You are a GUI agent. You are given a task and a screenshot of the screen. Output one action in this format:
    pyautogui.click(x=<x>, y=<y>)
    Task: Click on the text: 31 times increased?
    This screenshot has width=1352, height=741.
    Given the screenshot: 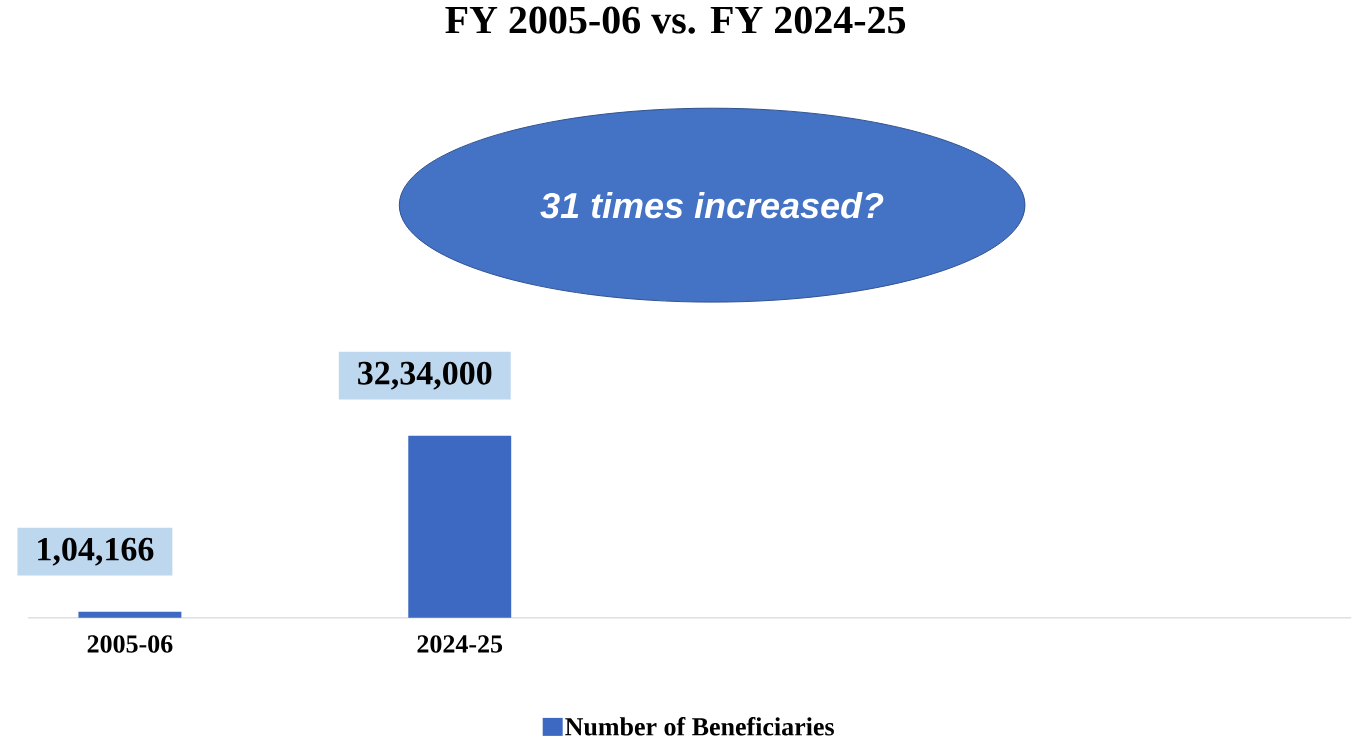 What is the action you would take?
    pyautogui.click(x=712, y=205)
    